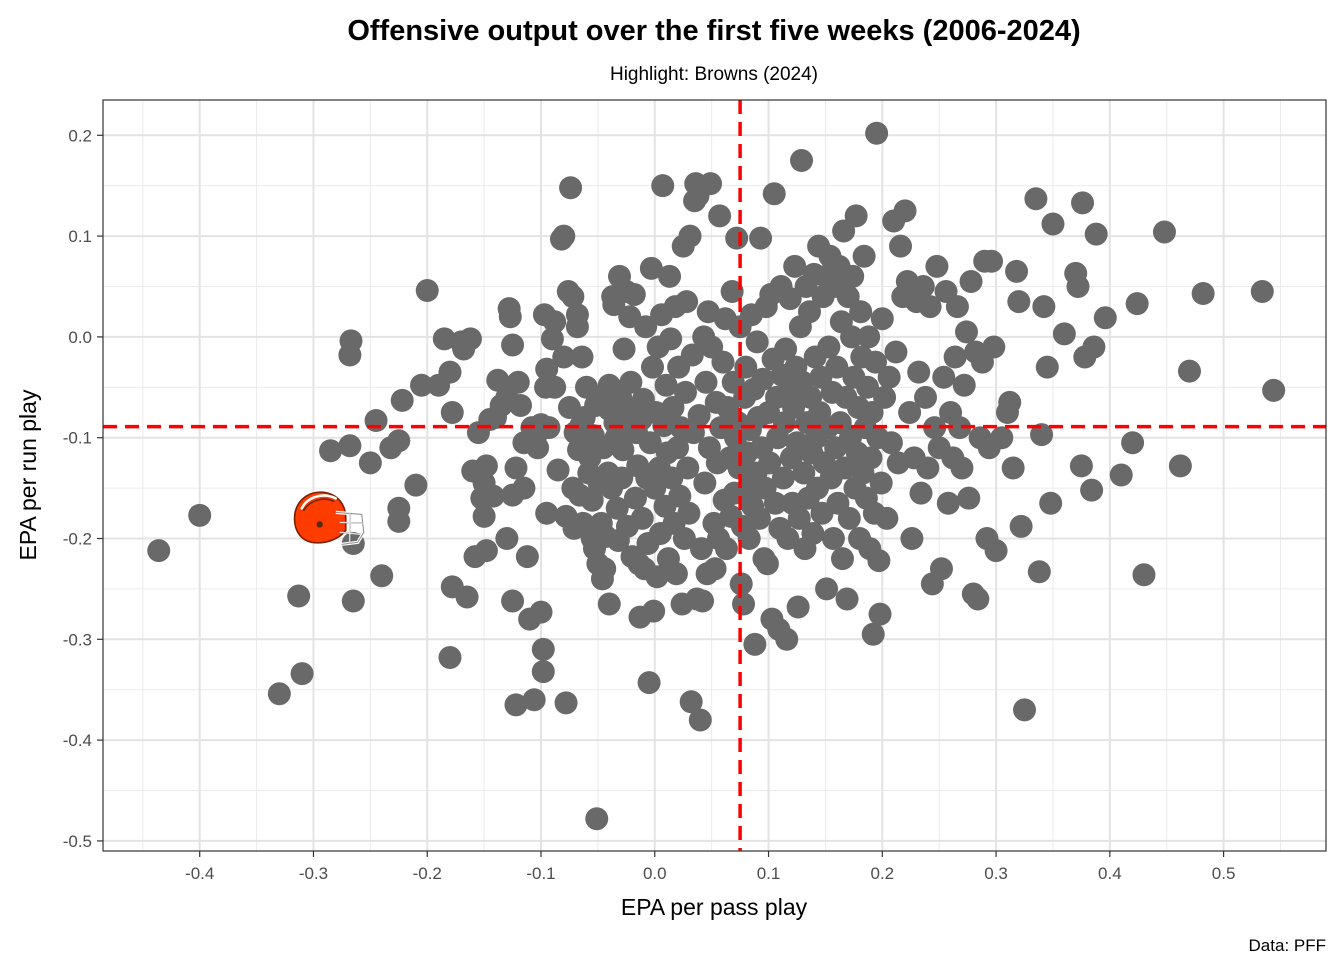 The image size is (1342, 972). I want to click on x-tick-label: 0.2, so click(882, 873).